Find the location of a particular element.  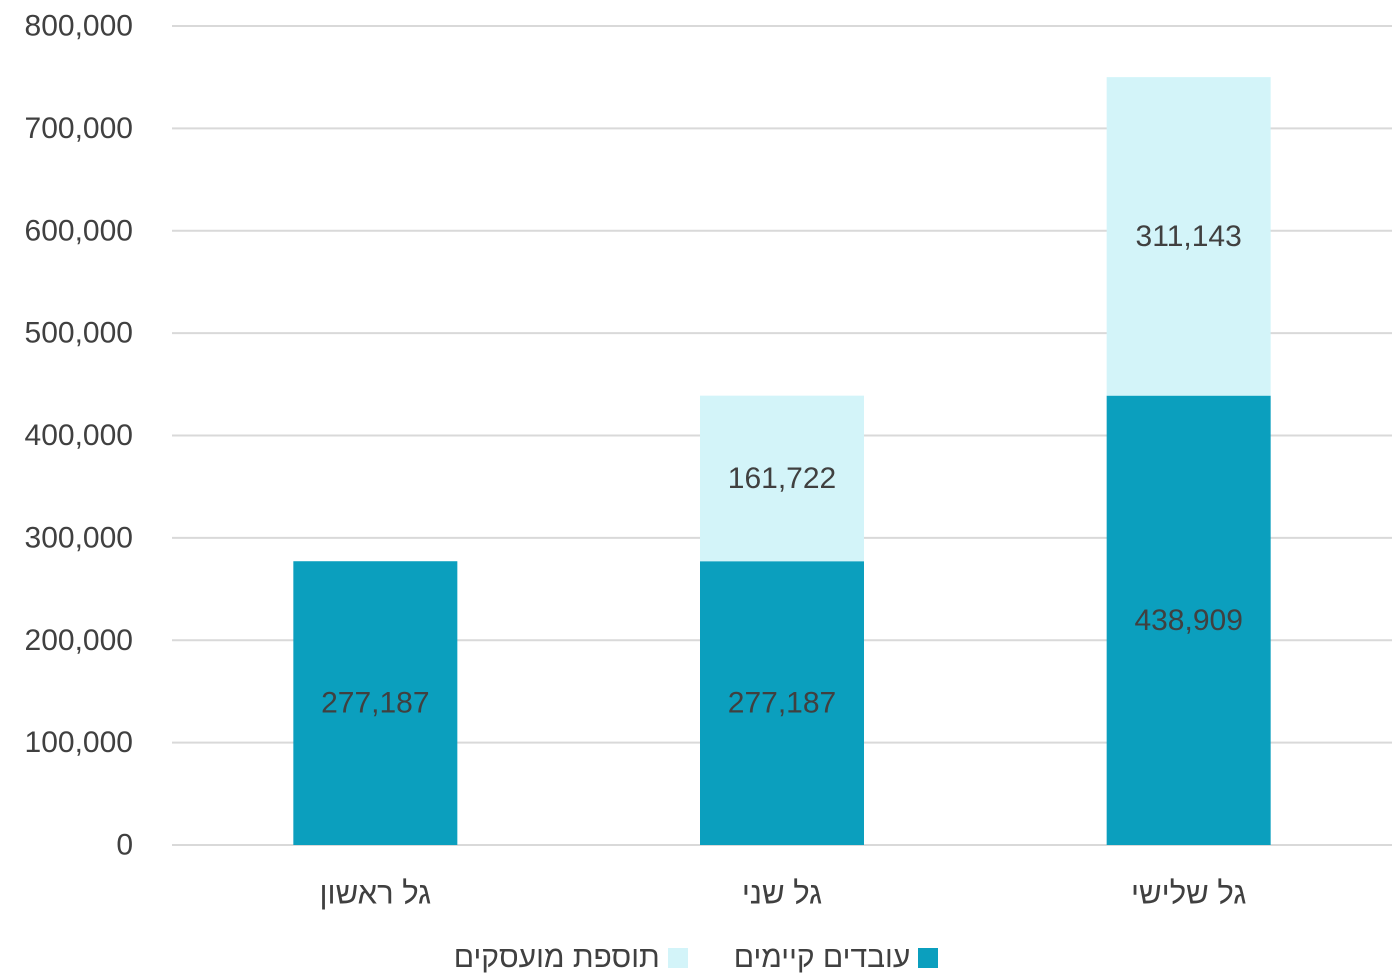

x-category-label-1: גל שני is located at coordinates (782, 893).